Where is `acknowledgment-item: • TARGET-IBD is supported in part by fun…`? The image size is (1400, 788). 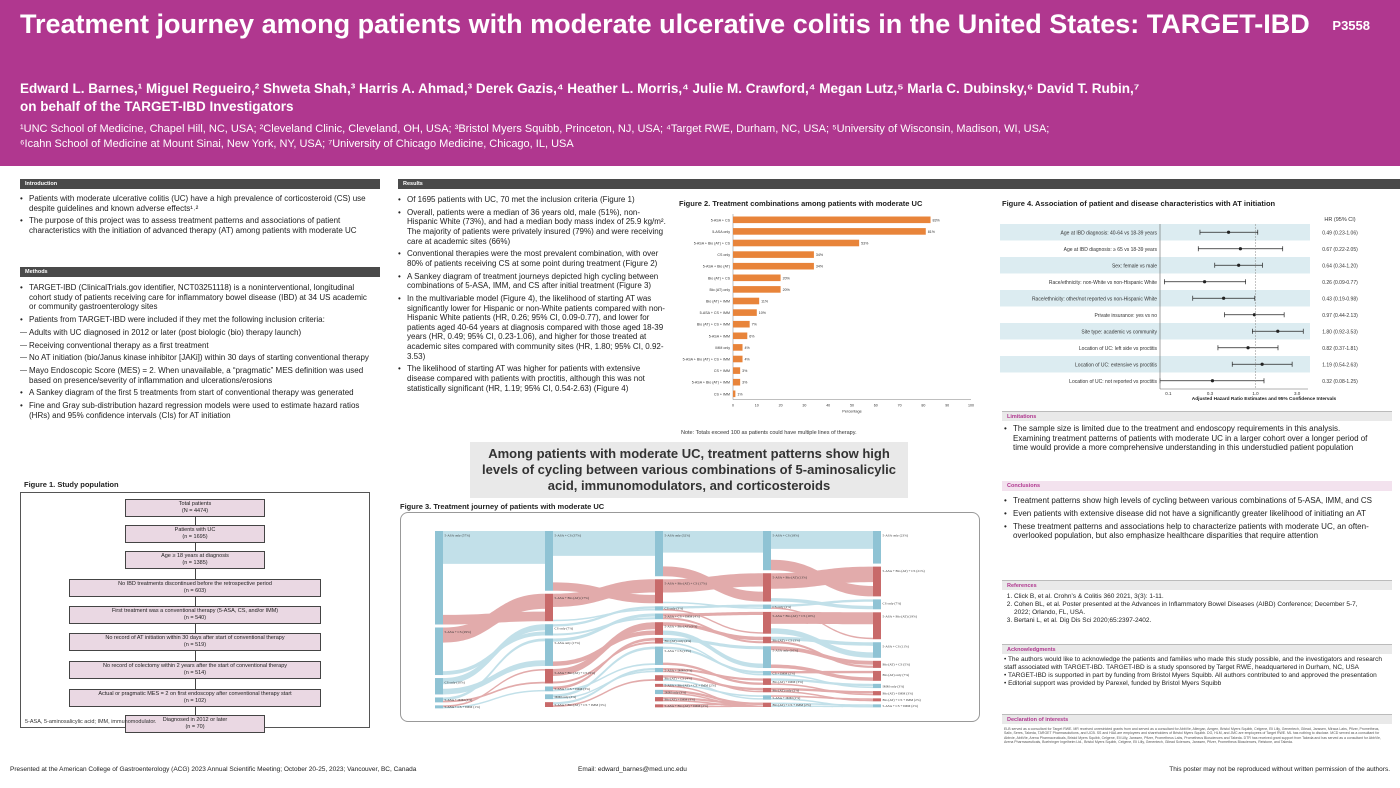
acknowledgment-item: • TARGET-IBD is supported in part by fun… is located at coordinates (1190, 675).